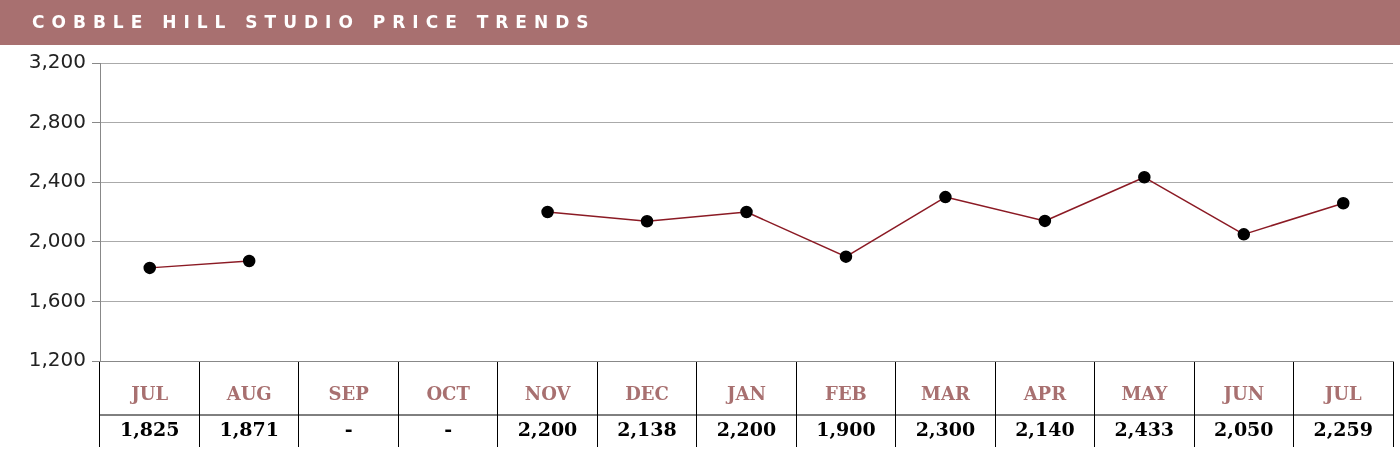  What do you see at coordinates (548, 394) in the screenshot?
I see `x-tick-label: NOV` at bounding box center [548, 394].